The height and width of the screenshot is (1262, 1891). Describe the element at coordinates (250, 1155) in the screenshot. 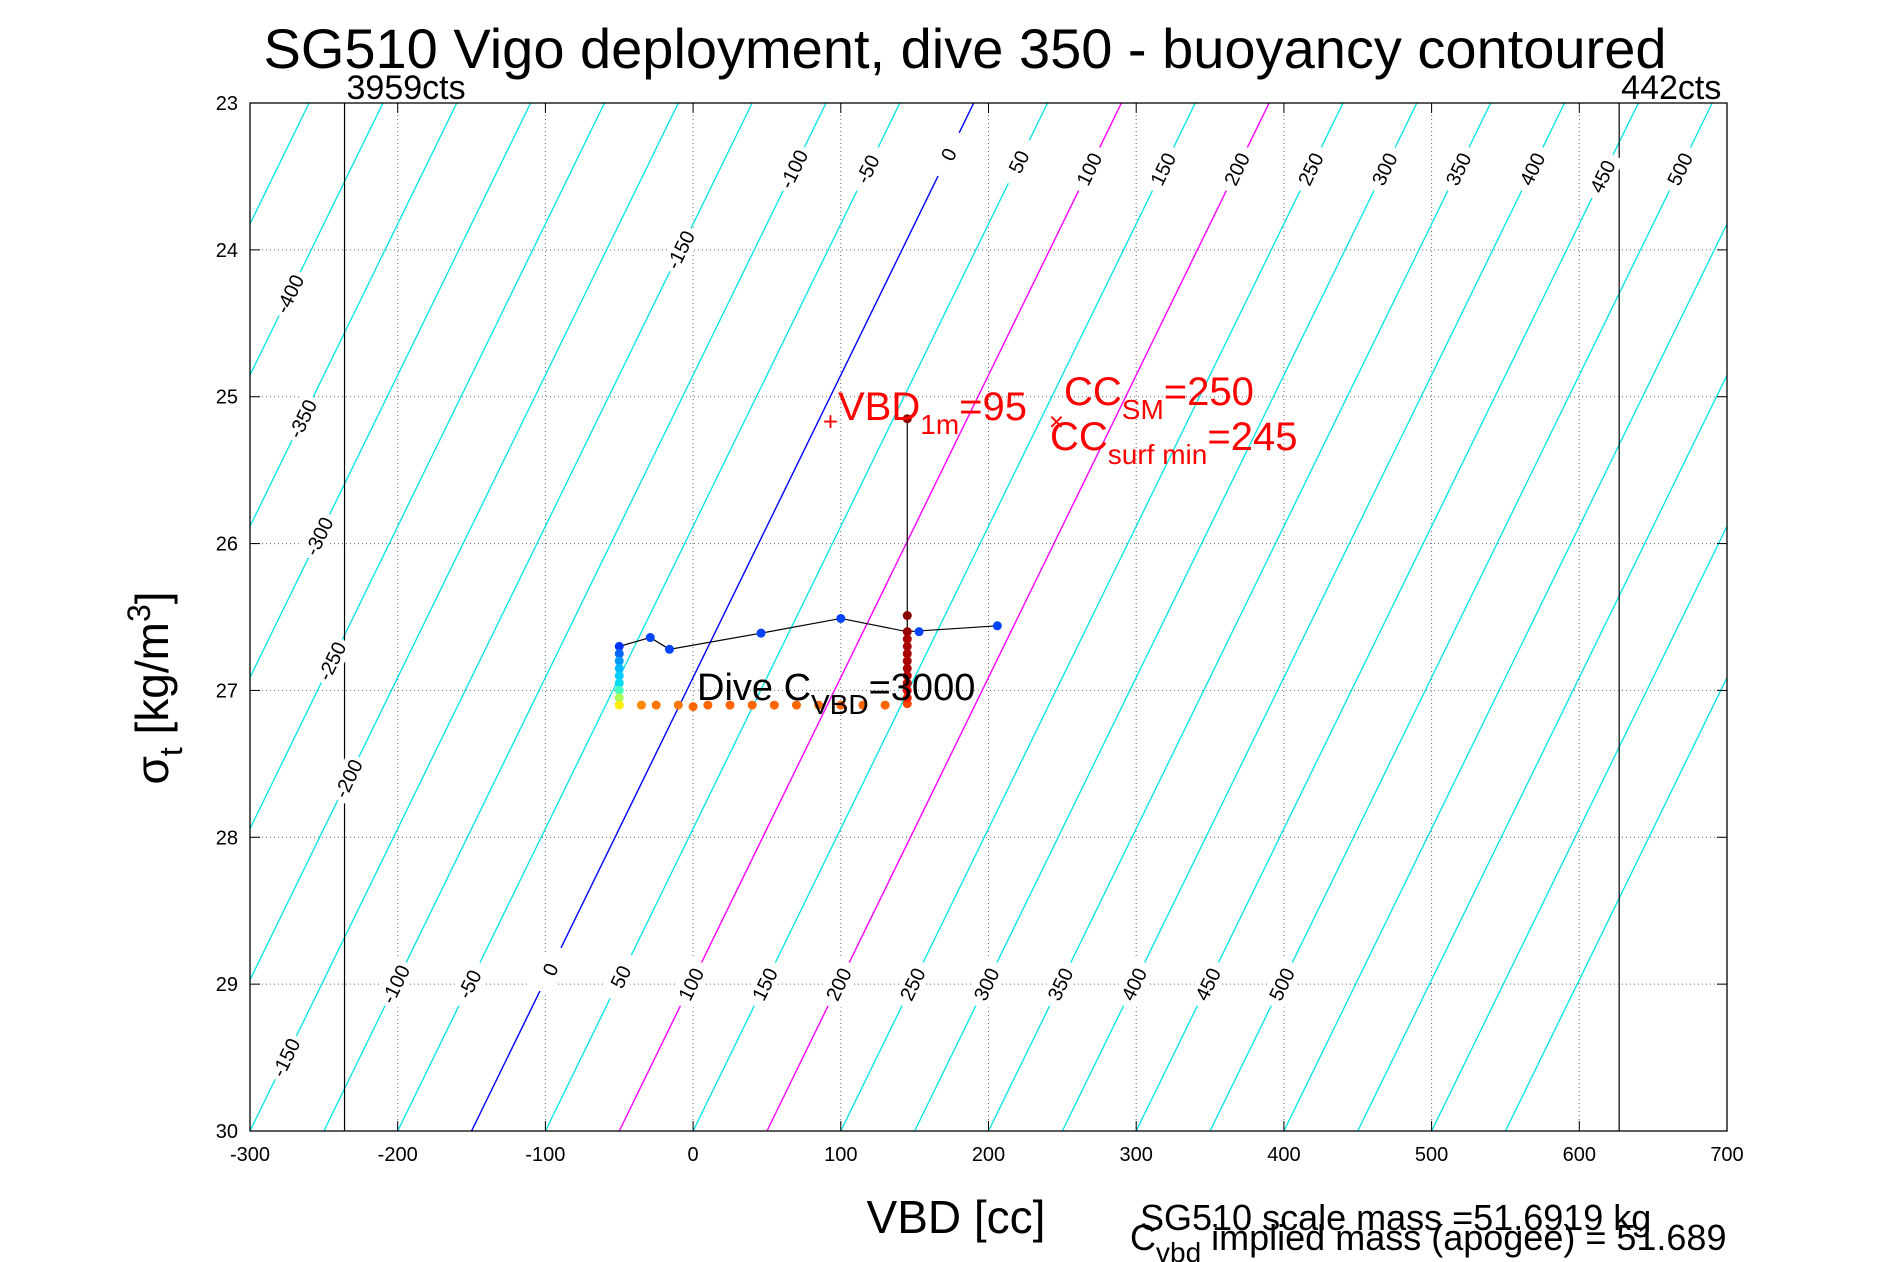

I see `x-tick-label: -300` at that location.